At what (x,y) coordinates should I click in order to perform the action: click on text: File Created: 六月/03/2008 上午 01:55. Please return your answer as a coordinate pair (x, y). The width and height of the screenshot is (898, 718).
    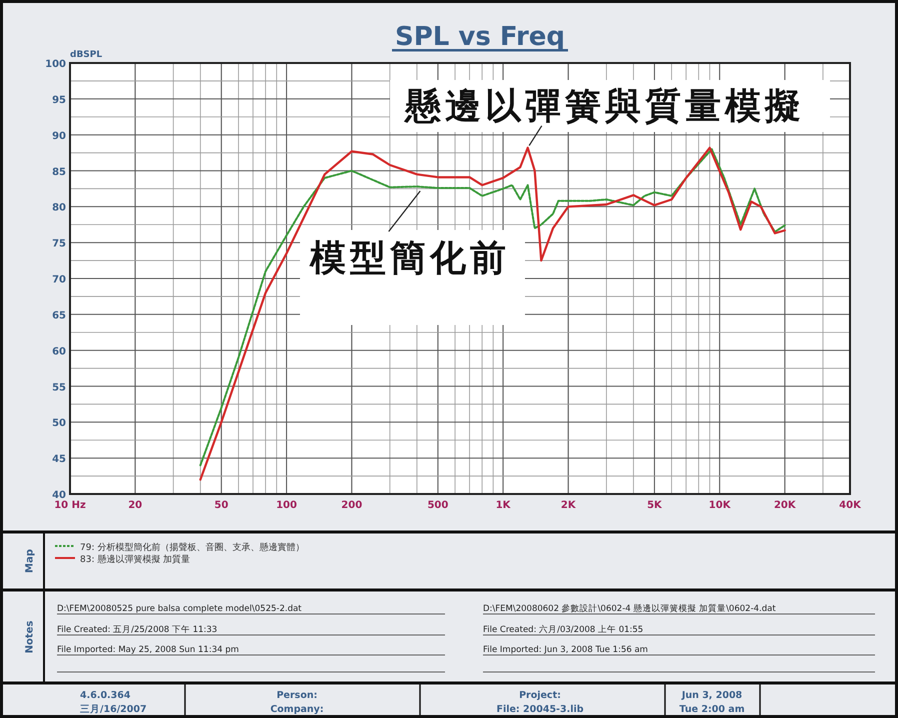
    Looking at the image, I should click on (563, 629).